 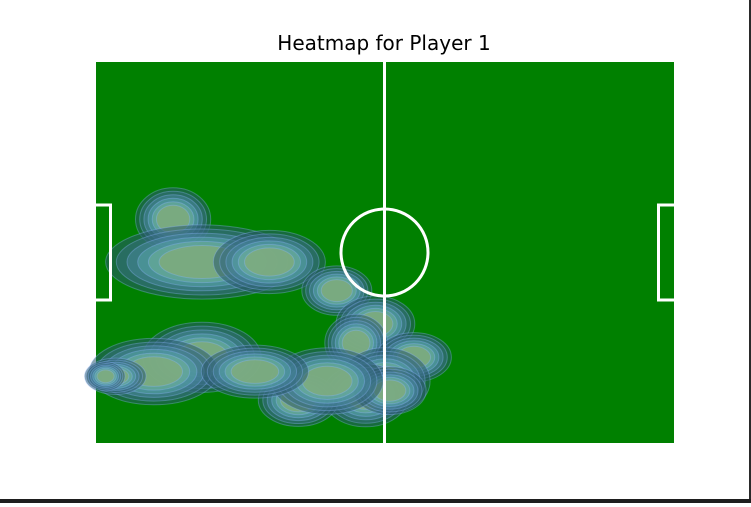 What do you see at coordinates (750, 251) in the screenshot?
I see `window-edge-right` at bounding box center [750, 251].